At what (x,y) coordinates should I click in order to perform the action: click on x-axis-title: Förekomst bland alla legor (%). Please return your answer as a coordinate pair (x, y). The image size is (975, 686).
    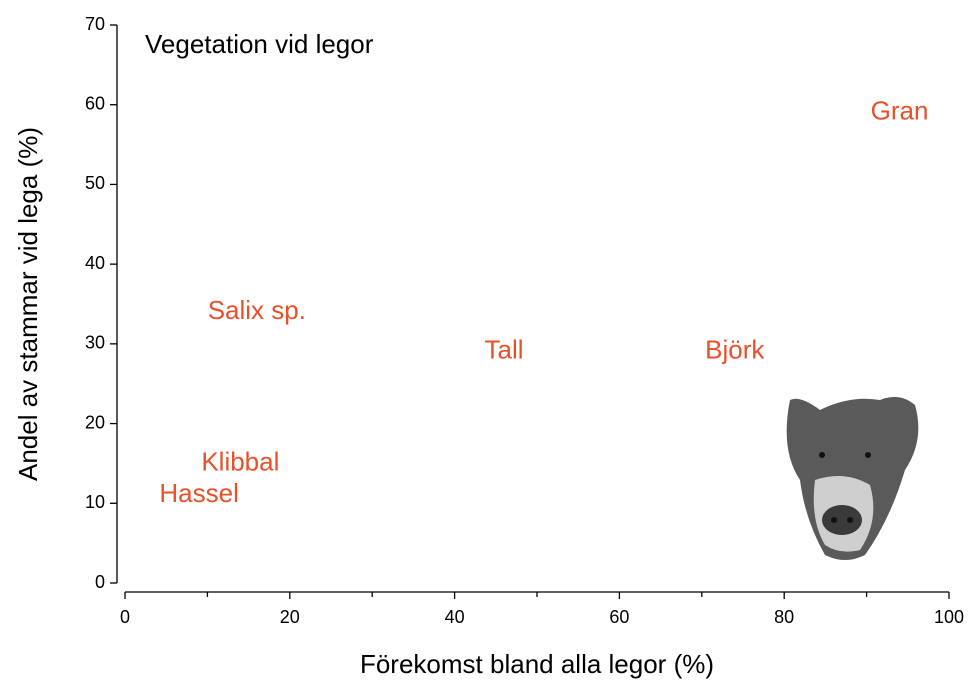
    Looking at the image, I should click on (537, 664).